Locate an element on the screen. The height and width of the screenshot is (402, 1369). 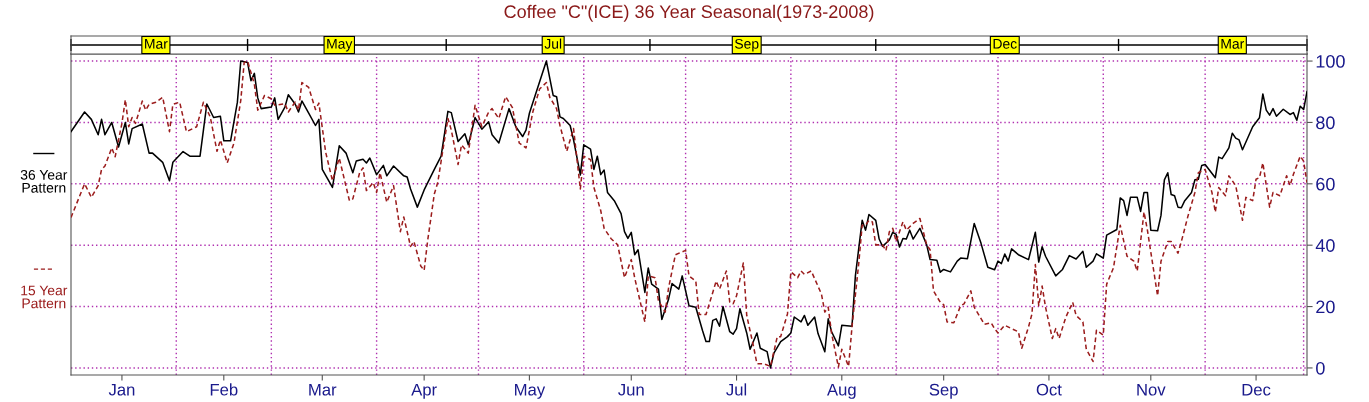
x-tick-label: Dec is located at coordinates (1256, 389).